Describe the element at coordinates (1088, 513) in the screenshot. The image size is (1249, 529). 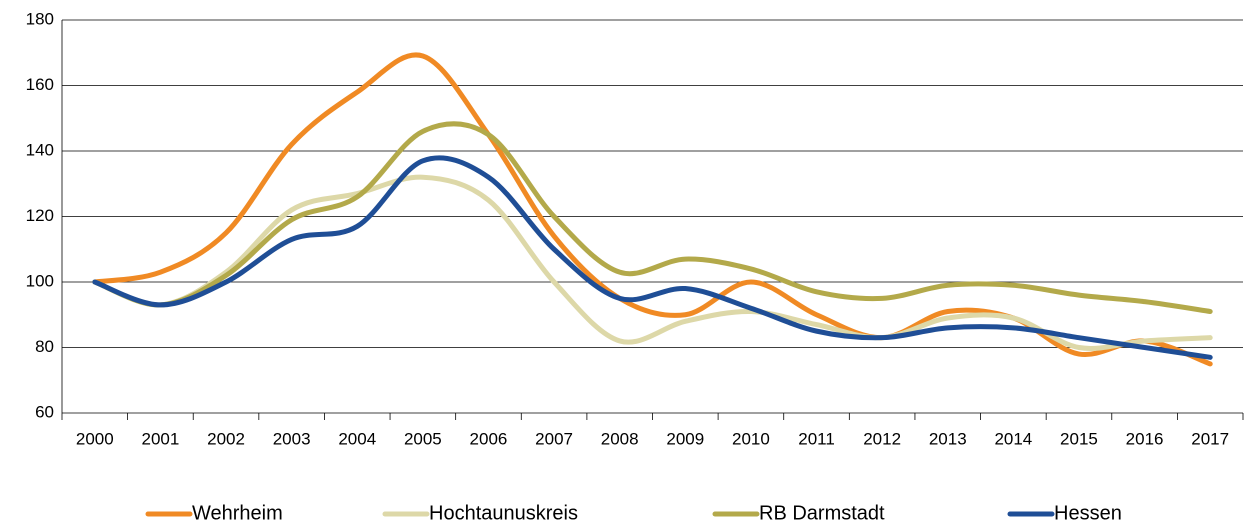
I see `legend-label: Hessen` at that location.